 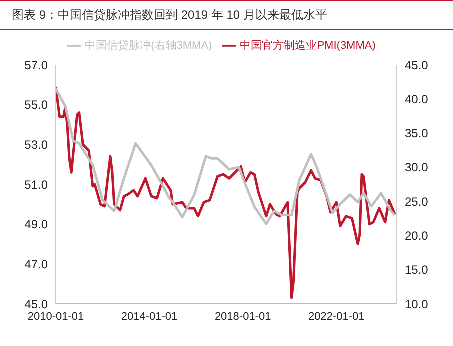 What do you see at coordinates (36, 304) in the screenshot?
I see `y-tick-label: 45.0` at bounding box center [36, 304].